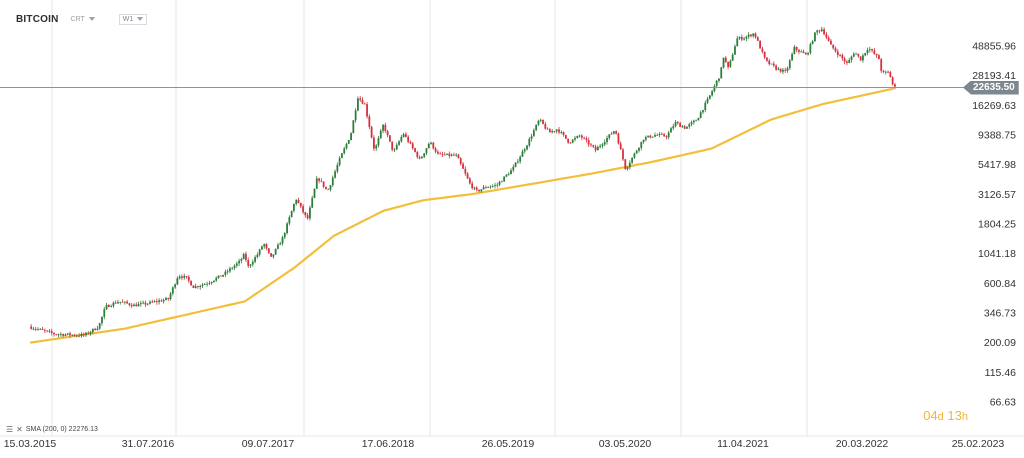  I want to click on interval-selector: W1, so click(133, 19).